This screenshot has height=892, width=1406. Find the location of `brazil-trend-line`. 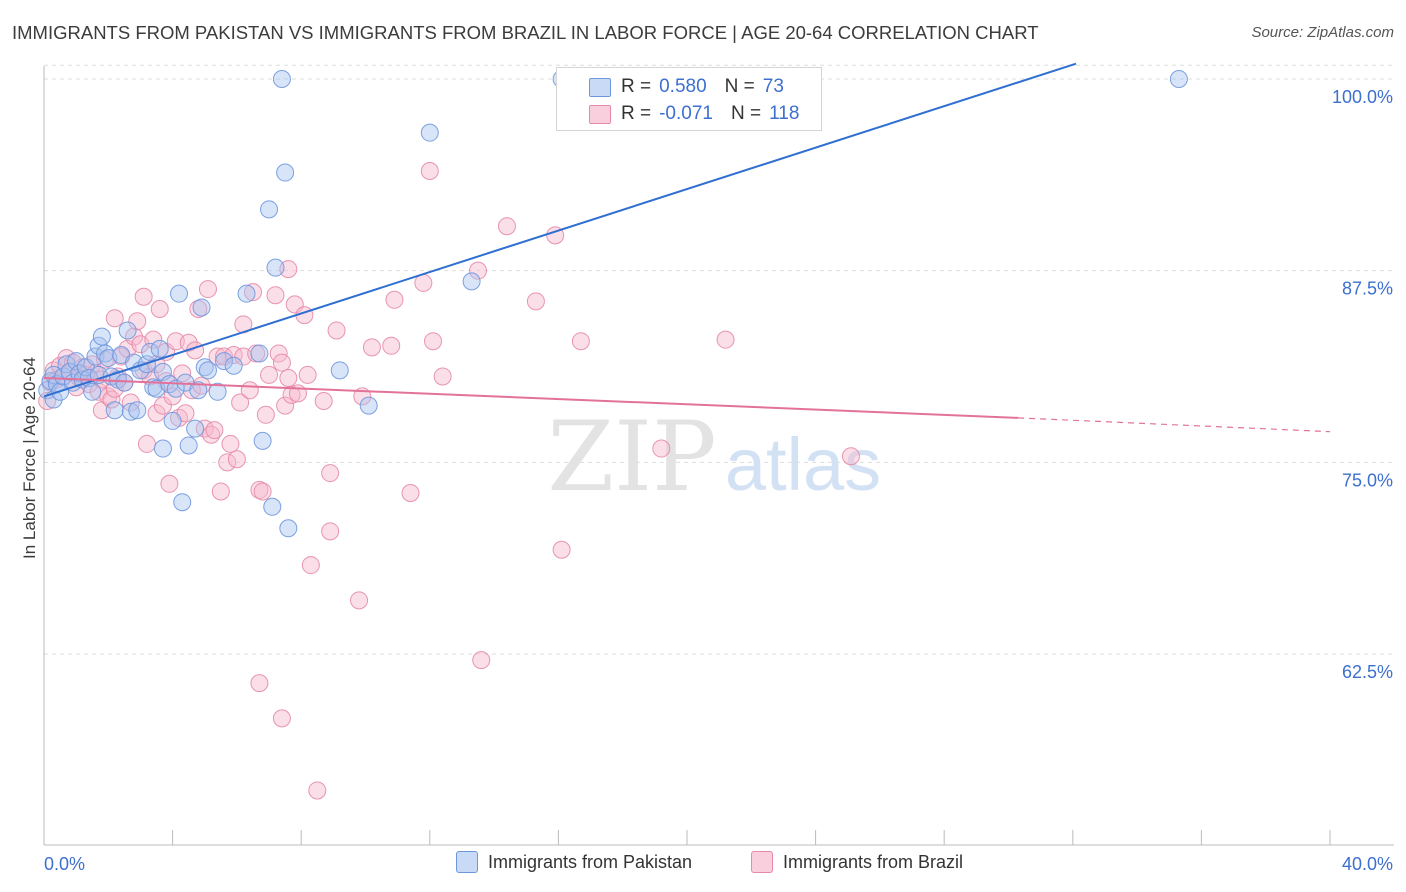

brazil-trend-line is located at coordinates (531, 398).